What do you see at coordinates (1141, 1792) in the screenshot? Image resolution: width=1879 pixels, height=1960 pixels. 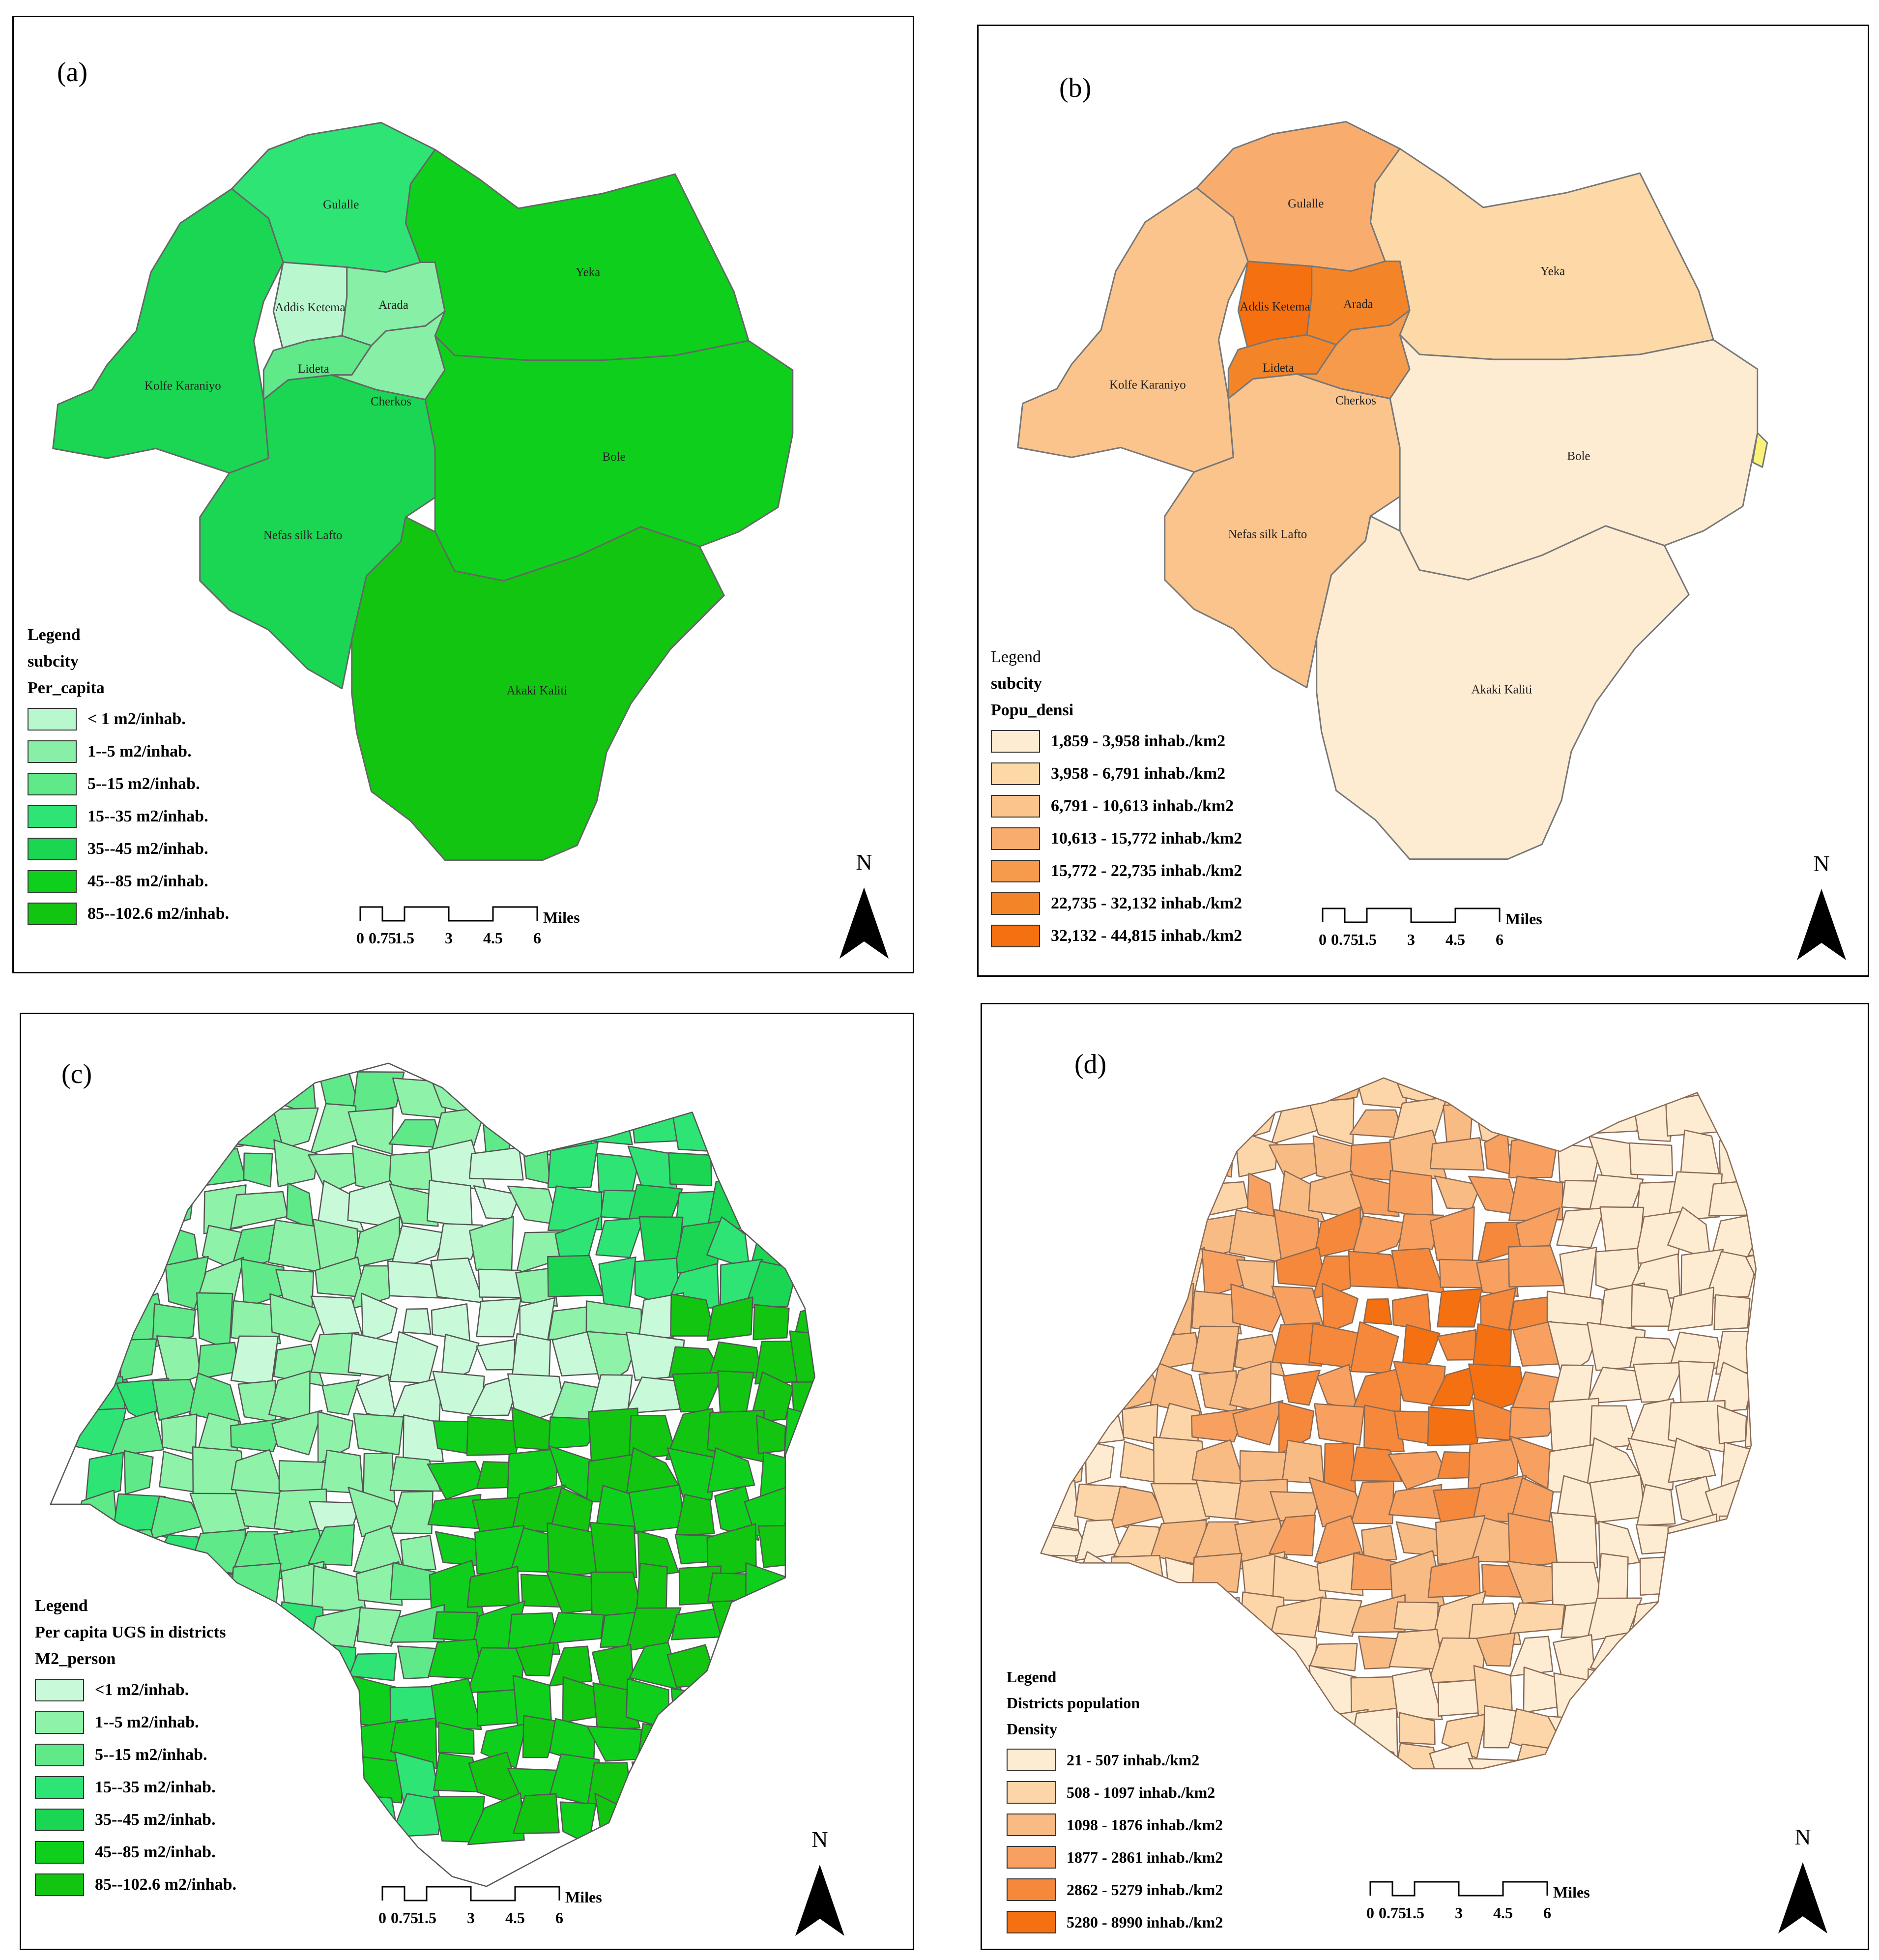 I see `legend-label: 508 - 1097 inhab./km2` at bounding box center [1141, 1792].